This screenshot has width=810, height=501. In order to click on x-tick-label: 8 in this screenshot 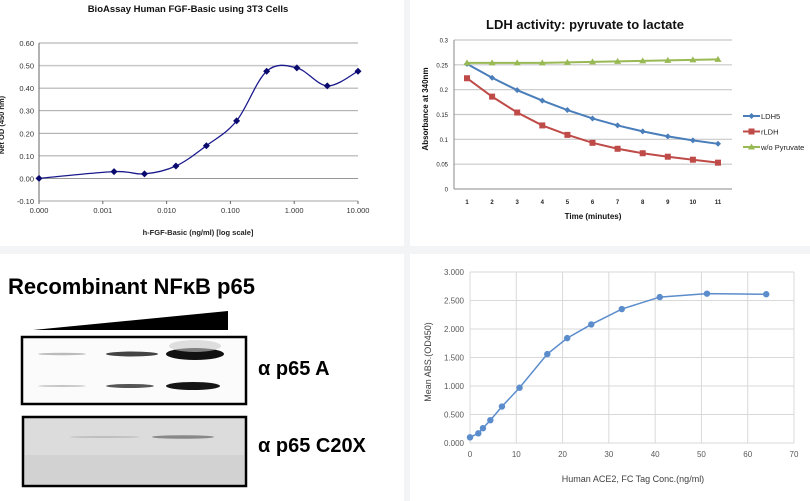, I will do `click(643, 203)`.